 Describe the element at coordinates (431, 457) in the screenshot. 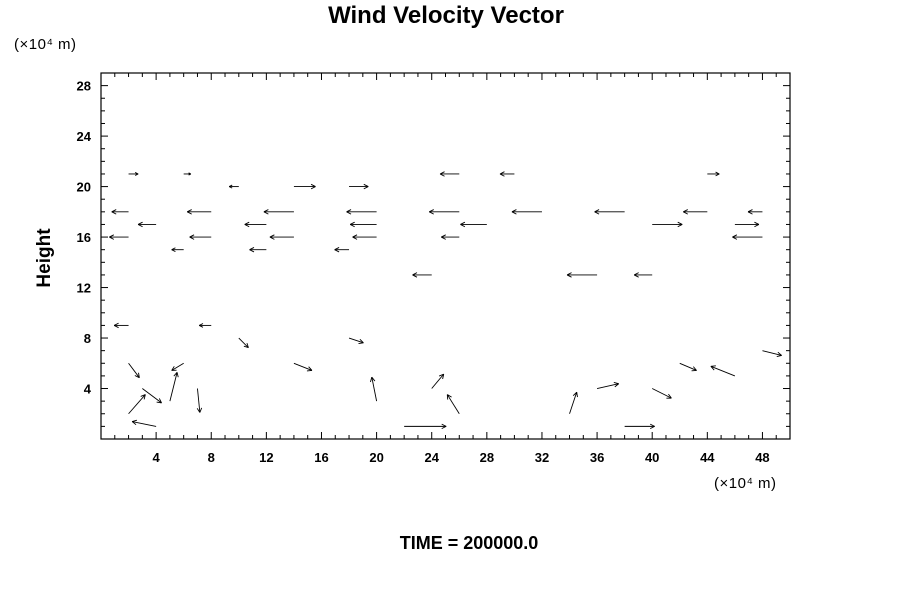

I see `x-tick-label: 24` at that location.